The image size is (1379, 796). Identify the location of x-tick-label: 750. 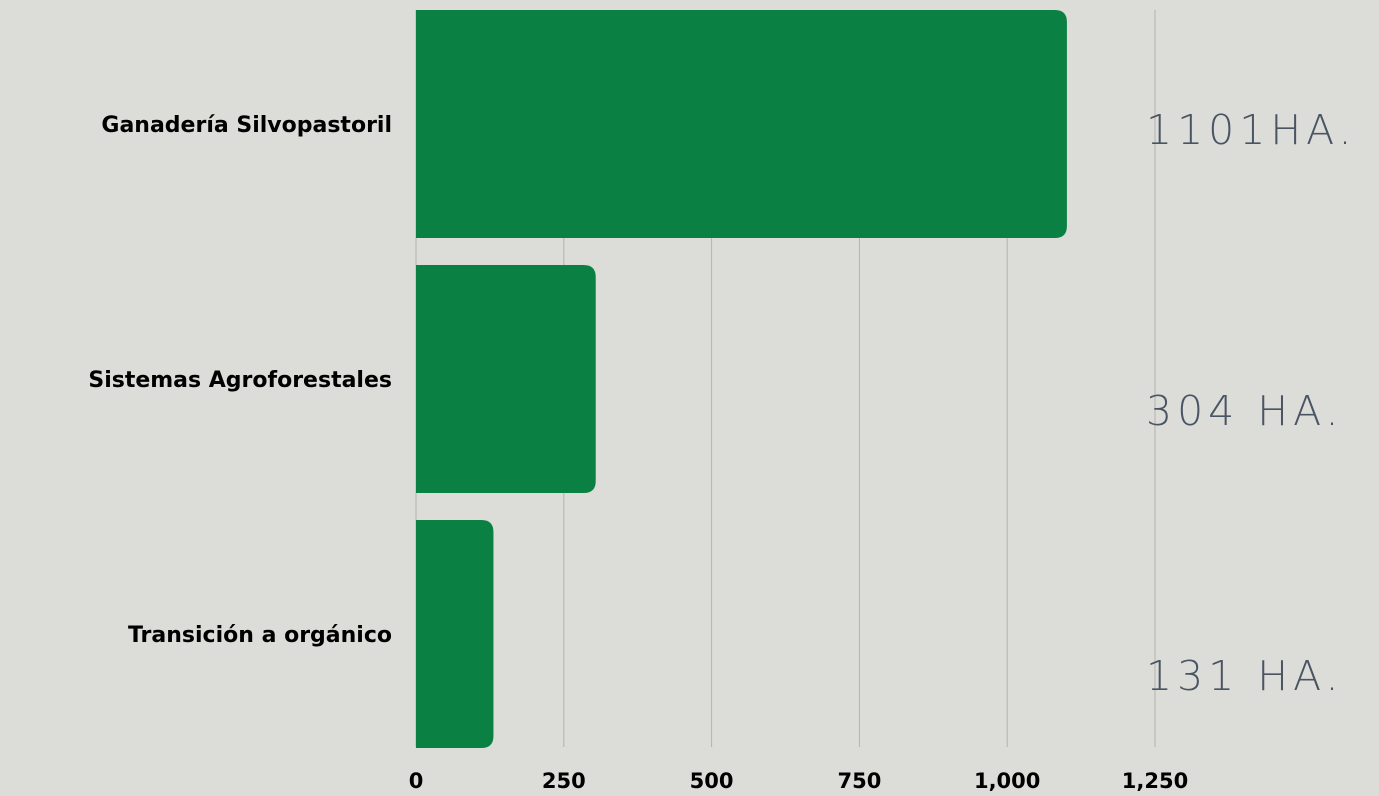
(859, 781).